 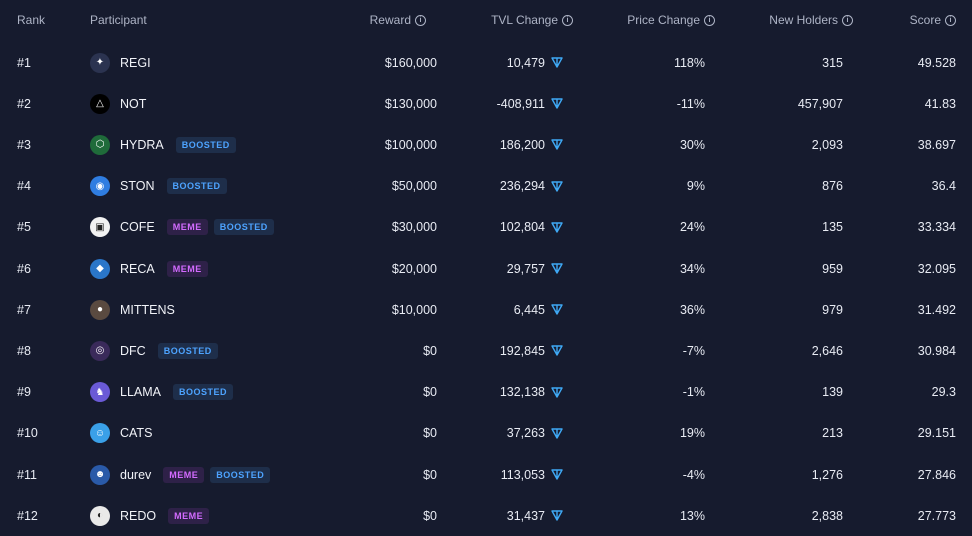 I want to click on participant-cell: ✦ REGI, so click(x=126, y=62).